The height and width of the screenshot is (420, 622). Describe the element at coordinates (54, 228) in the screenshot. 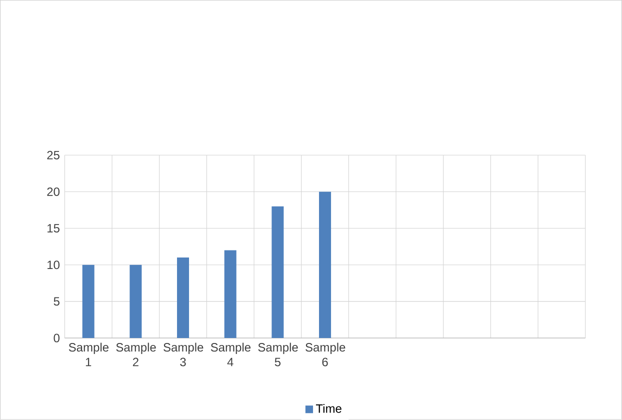

I see `y-tick-label: 15` at that location.